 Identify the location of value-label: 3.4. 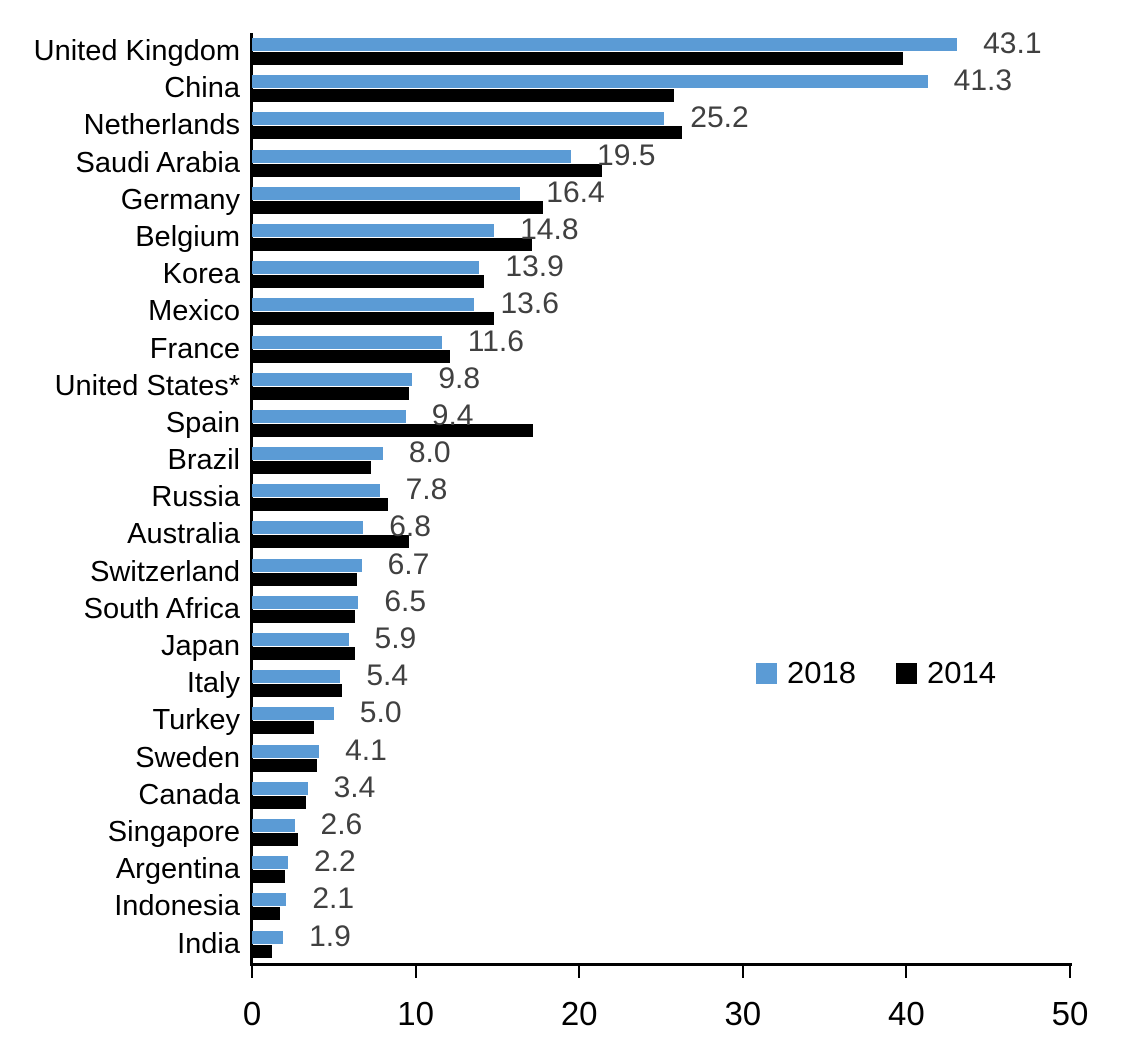
(354, 787).